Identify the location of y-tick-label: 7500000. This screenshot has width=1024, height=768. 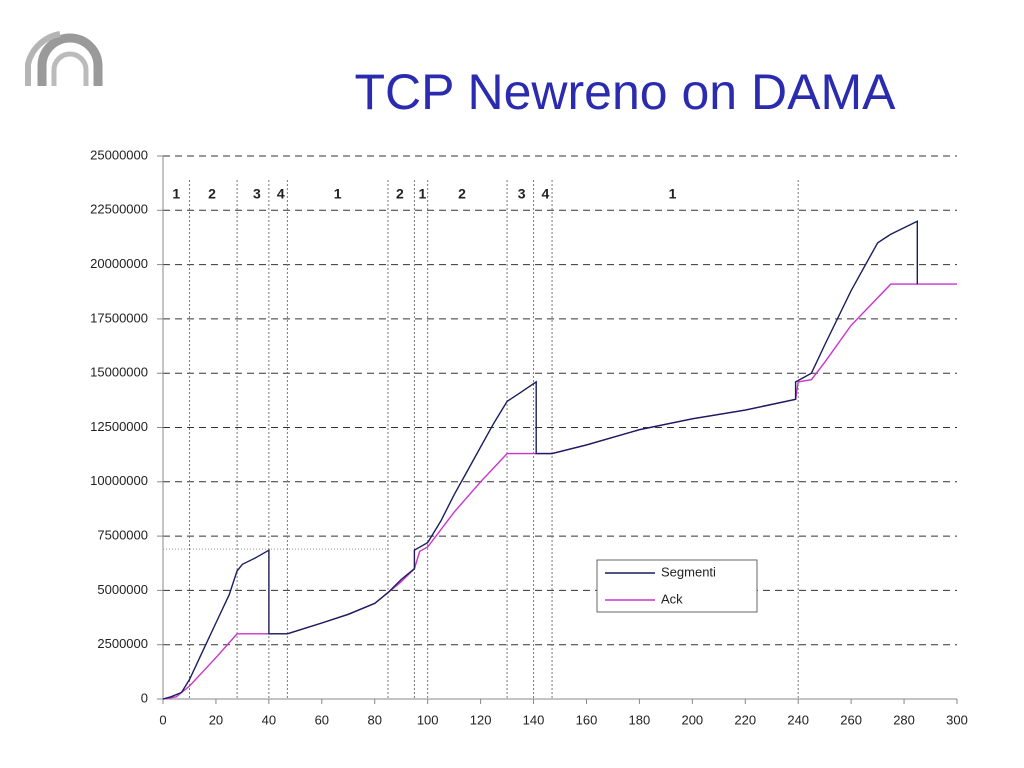
(122, 535).